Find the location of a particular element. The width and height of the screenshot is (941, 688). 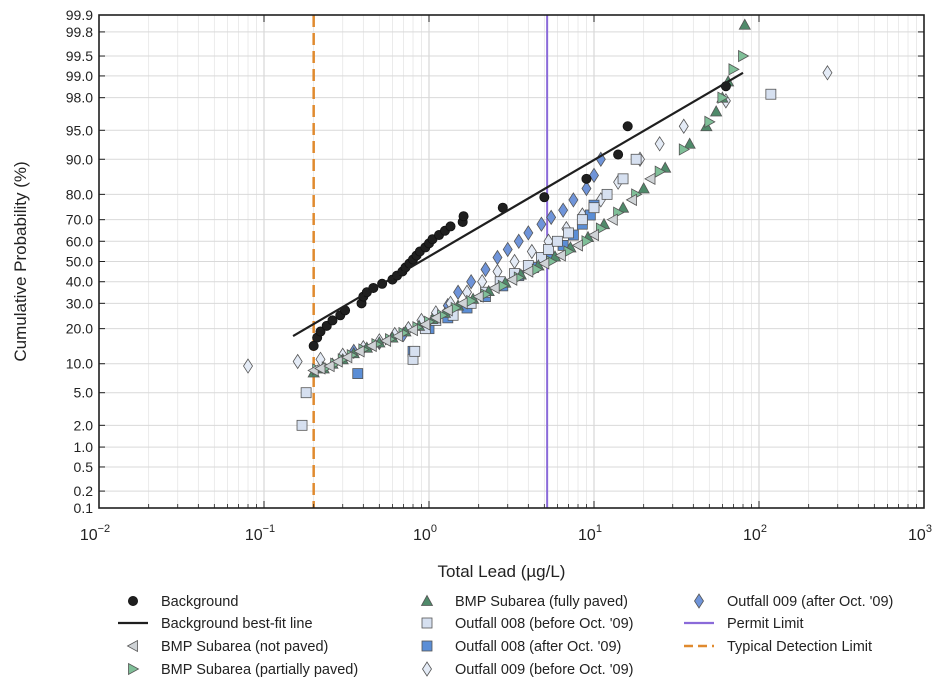

y-tick-label: 0.2 is located at coordinates (84, 491).